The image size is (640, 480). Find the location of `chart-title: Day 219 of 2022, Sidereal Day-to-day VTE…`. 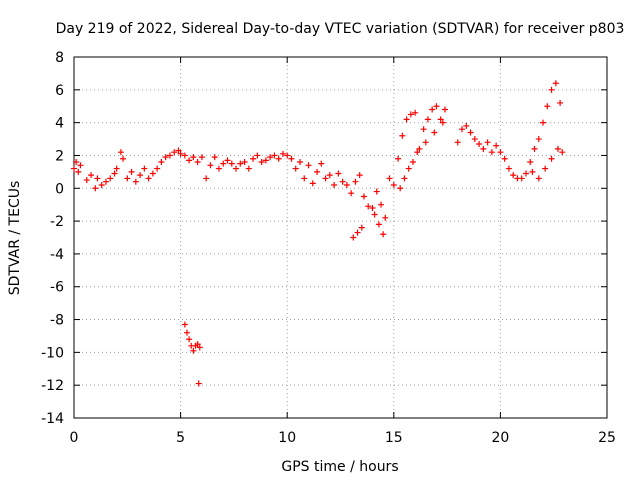

chart-title: Day 219 of 2022, Sidereal Day-to-day VTE… is located at coordinates (340, 29).